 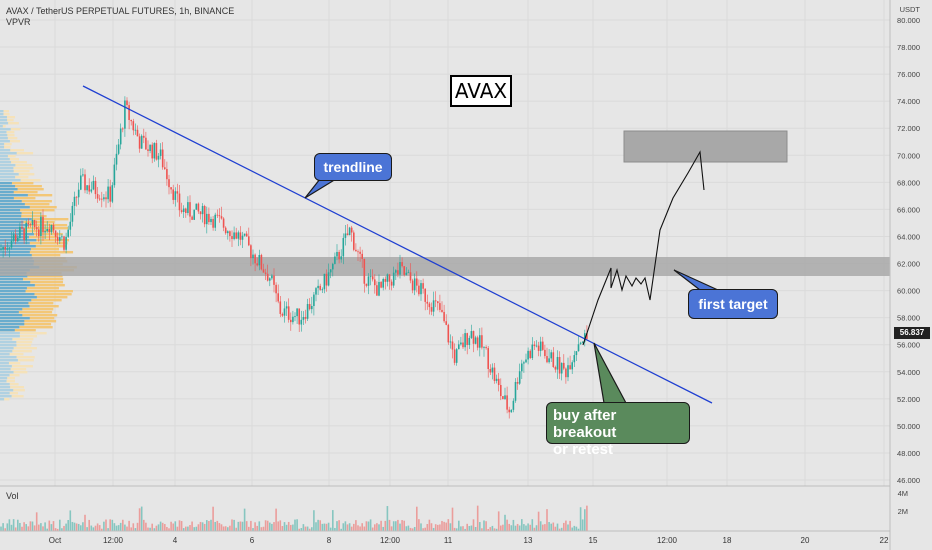 I want to click on y-tick-label: 72.000, so click(x=908, y=128).